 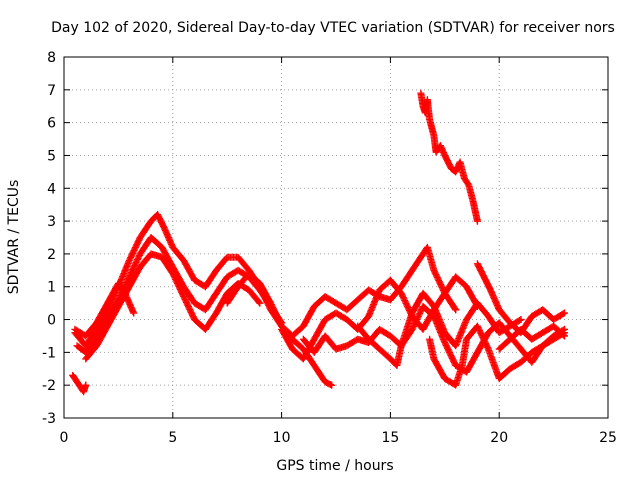 I want to click on y-axis-label: SDTVAR / TECUs, so click(x=14, y=237).